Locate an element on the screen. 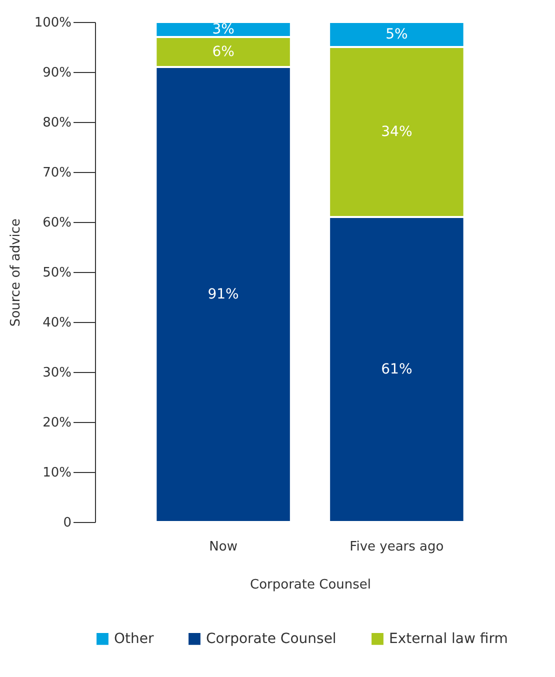  y-tick-label: 90% is located at coordinates (57, 73).